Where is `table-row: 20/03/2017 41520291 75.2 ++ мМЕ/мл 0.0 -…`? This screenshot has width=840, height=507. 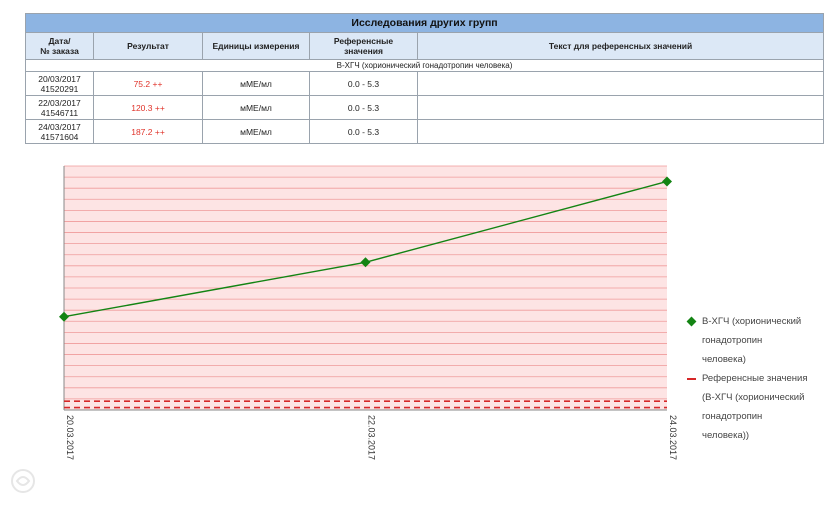 table-row: 20/03/2017 41520291 75.2 ++ мМЕ/мл 0.0 -… is located at coordinates (425, 83).